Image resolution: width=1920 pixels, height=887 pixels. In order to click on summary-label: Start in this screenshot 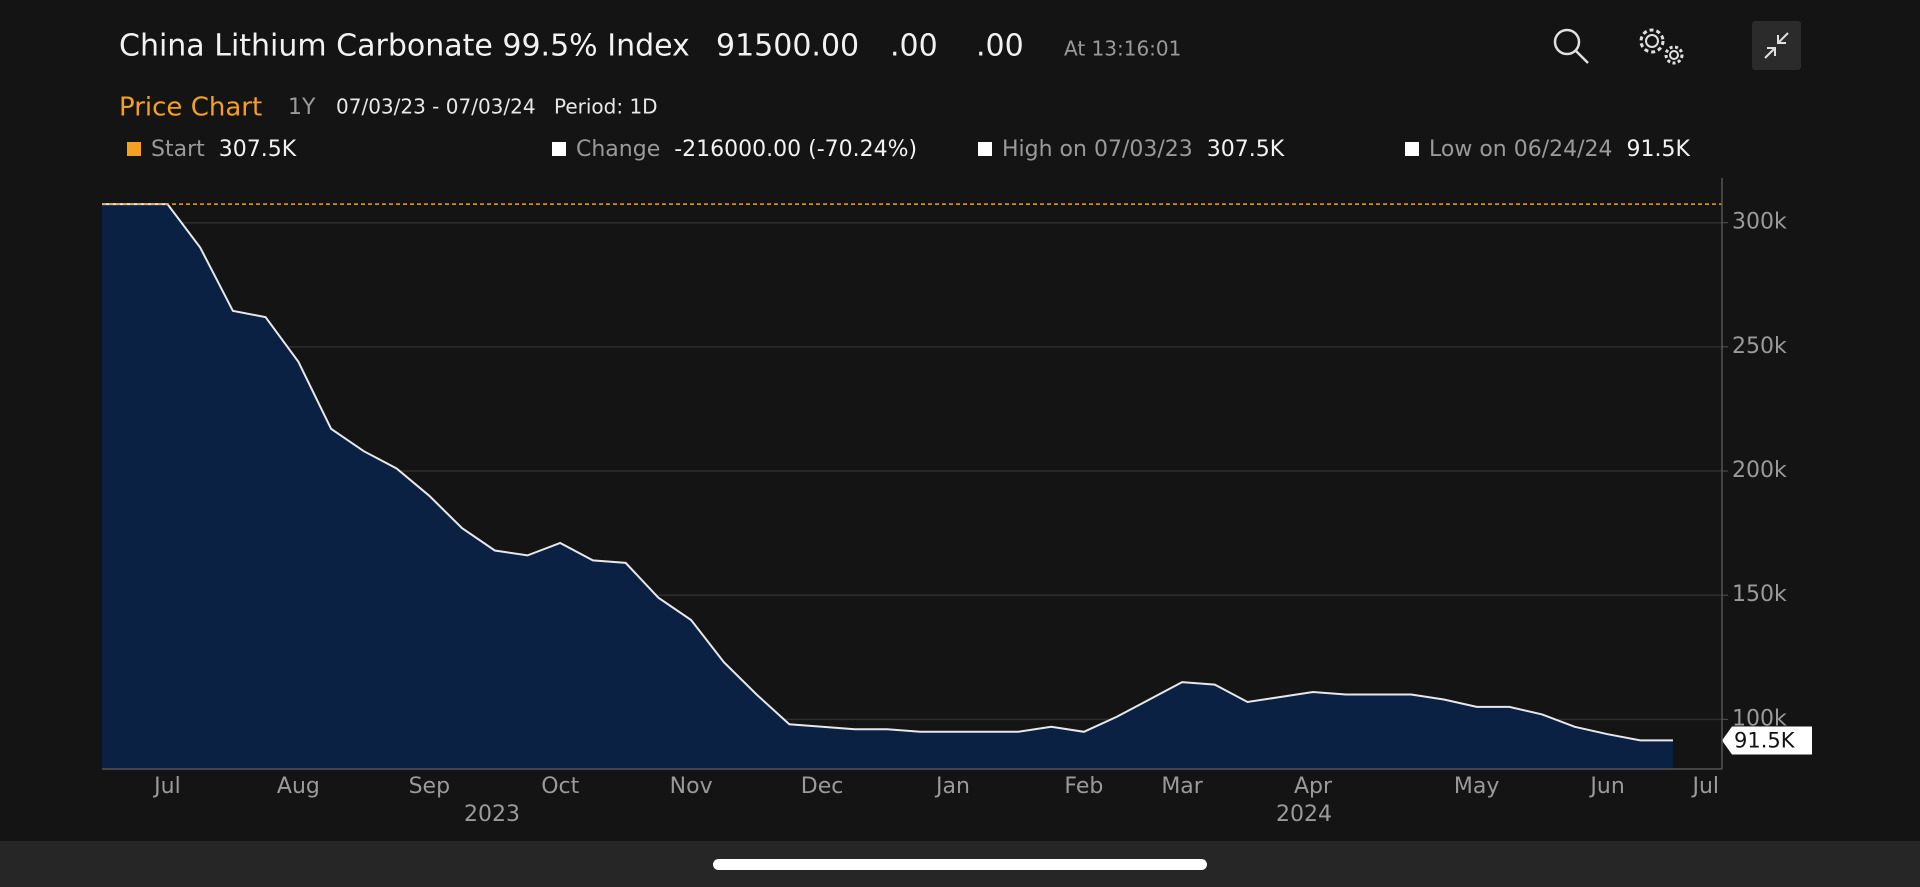, I will do `click(178, 149)`.